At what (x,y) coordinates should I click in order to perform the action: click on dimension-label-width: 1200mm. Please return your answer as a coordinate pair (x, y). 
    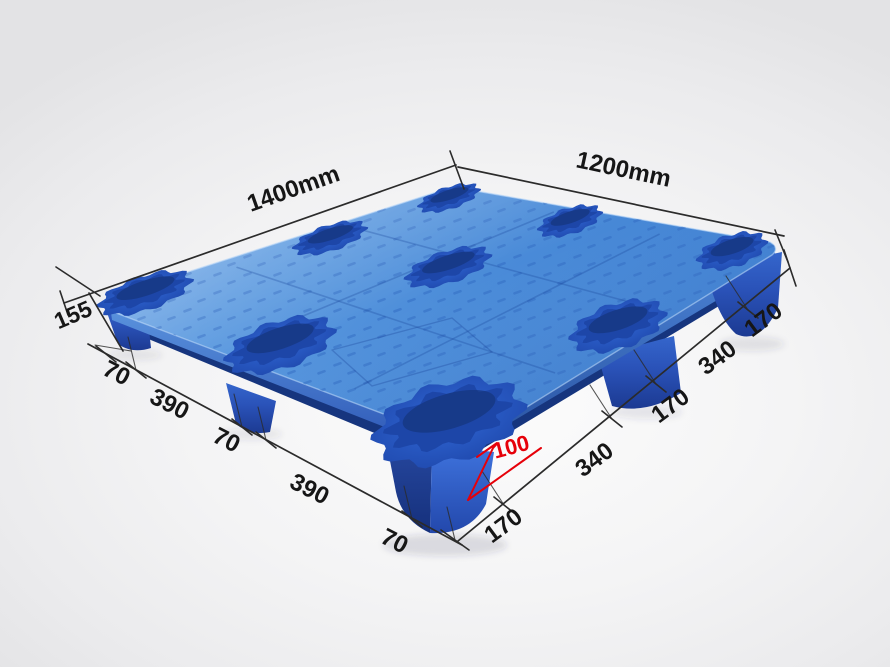
    Looking at the image, I should click on (624, 169).